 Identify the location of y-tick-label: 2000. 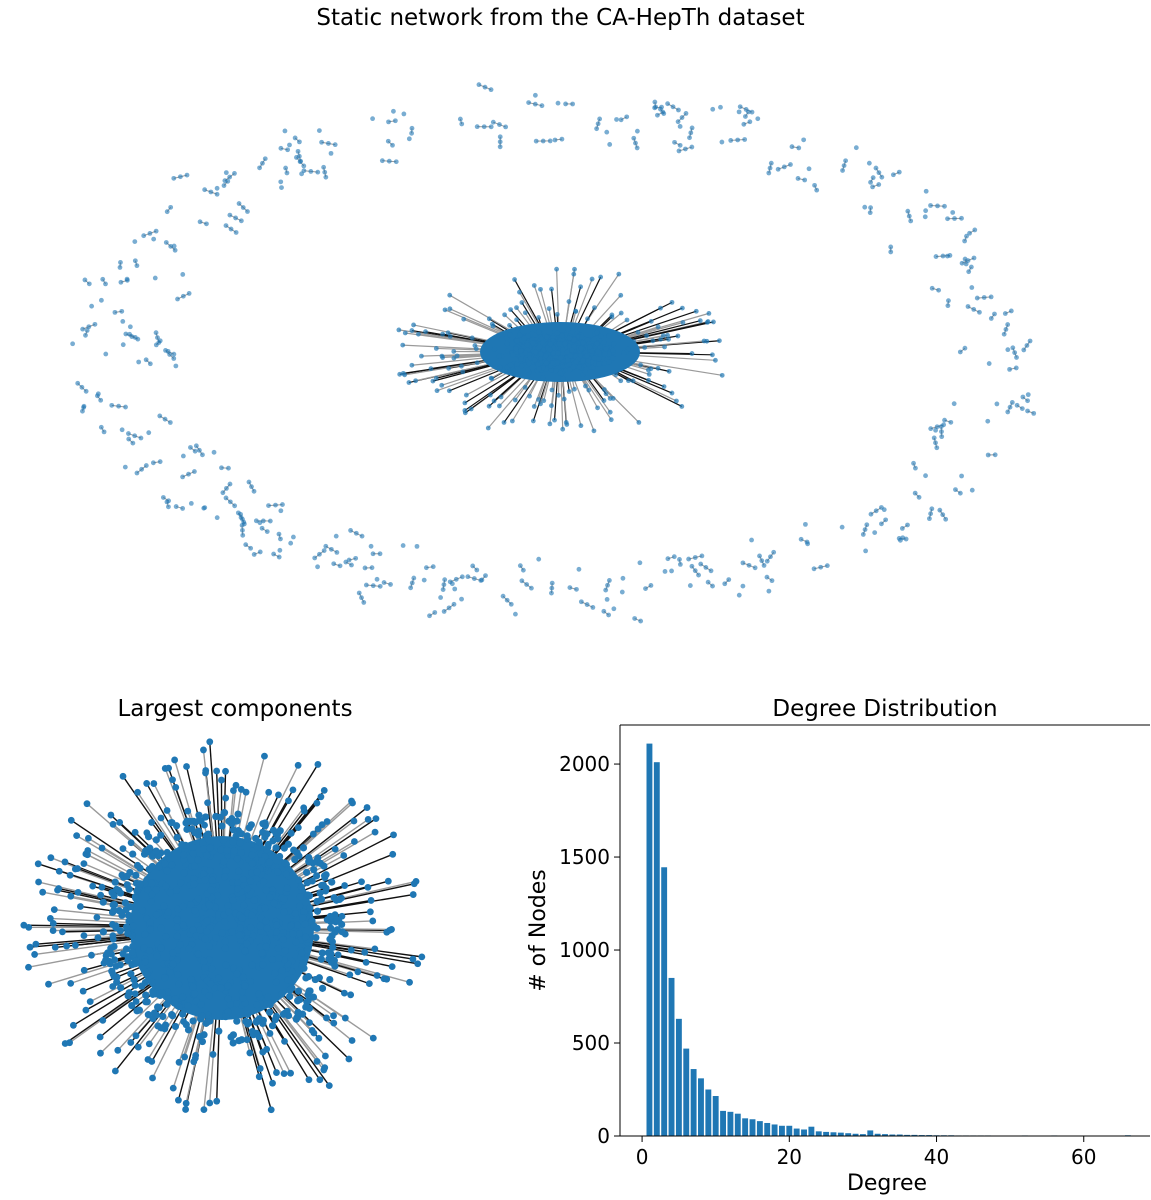
(584, 764).